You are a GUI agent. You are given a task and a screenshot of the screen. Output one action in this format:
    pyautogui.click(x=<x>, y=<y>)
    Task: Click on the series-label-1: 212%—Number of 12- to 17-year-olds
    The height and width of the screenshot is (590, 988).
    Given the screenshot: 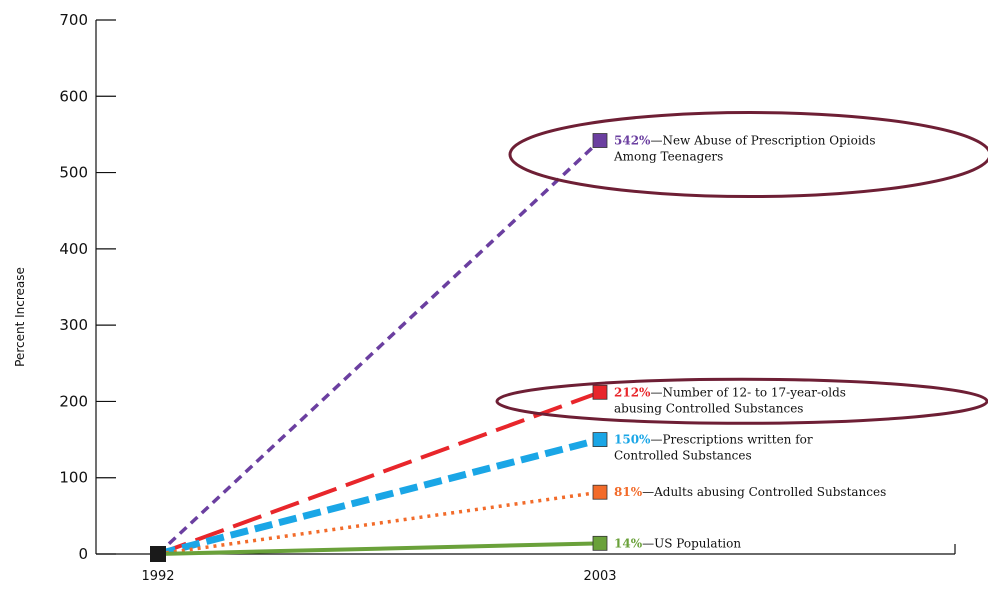 What is the action you would take?
    pyautogui.click(x=730, y=392)
    